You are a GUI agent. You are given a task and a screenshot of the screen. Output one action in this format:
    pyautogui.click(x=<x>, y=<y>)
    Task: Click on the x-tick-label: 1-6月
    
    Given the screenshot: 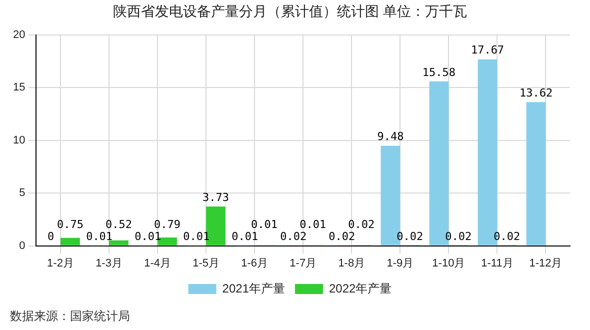 What is the action you would take?
    pyautogui.click(x=254, y=263)
    